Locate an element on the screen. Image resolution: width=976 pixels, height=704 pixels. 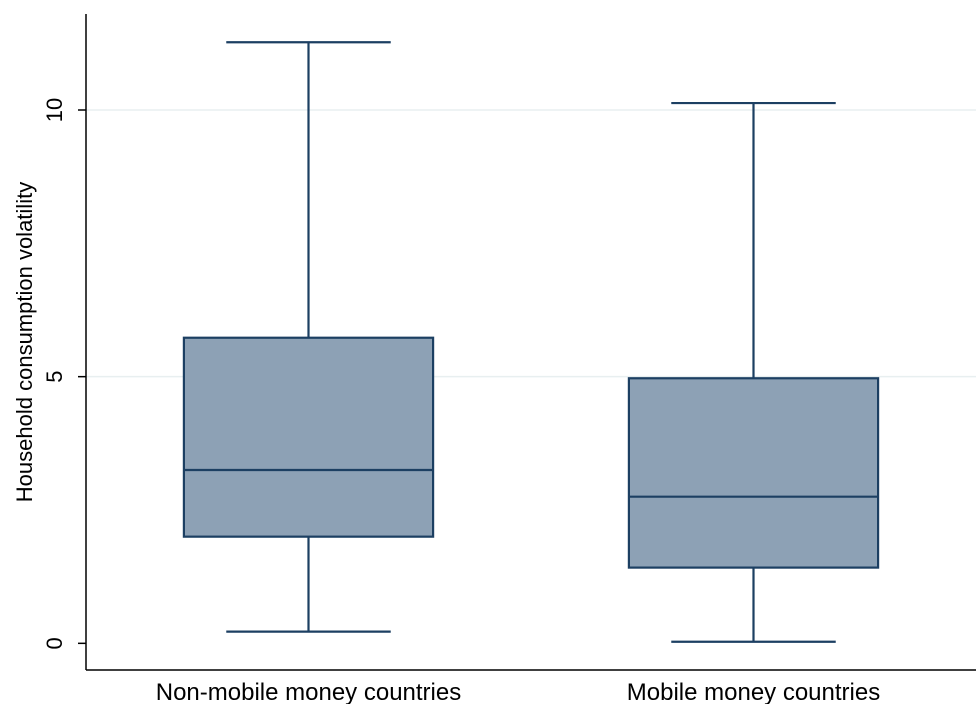
y-ticks: 0 5 10 is located at coordinates (64, 373).